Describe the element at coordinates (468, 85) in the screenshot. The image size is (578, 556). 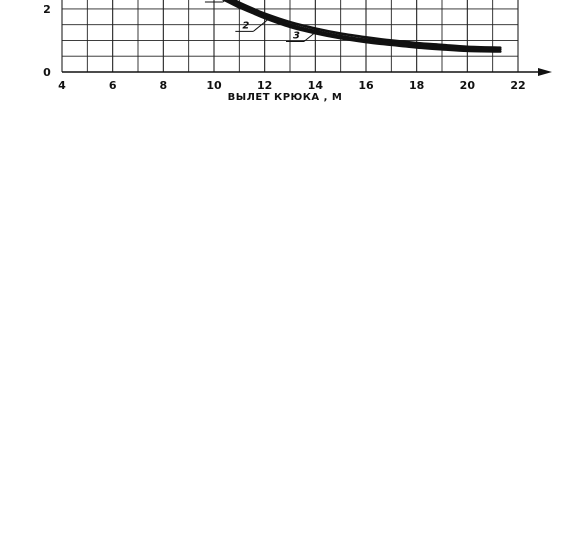
I see `x-tick-label: 20` at that location.